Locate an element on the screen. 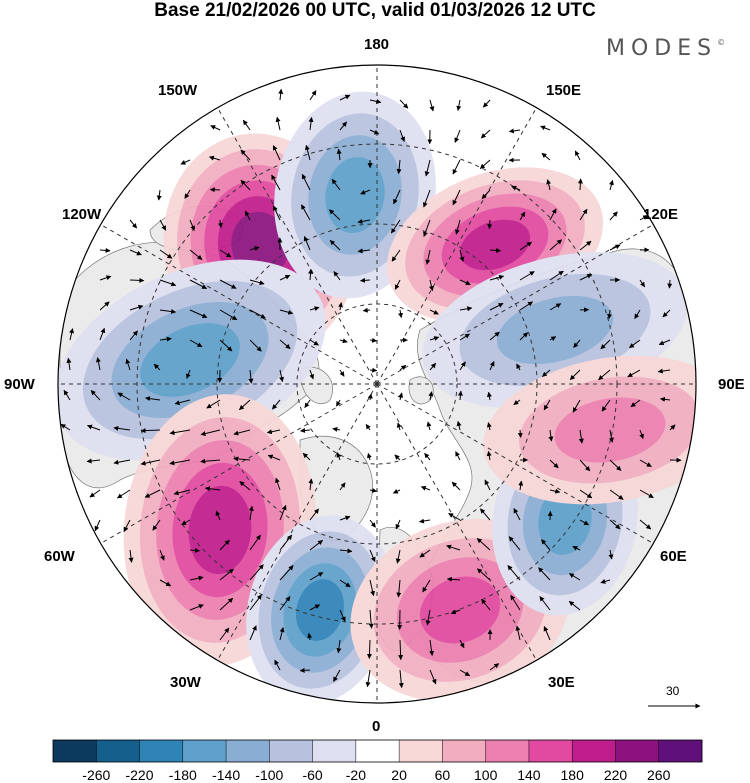 This screenshot has height=783, width=750. colorbar-frame is located at coordinates (377, 751).